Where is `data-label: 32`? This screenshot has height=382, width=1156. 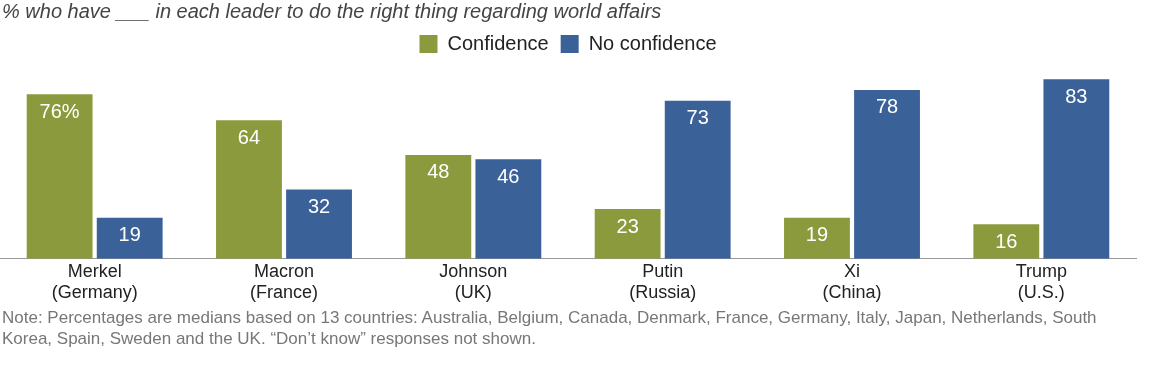 data-label: 32 is located at coordinates (319, 206).